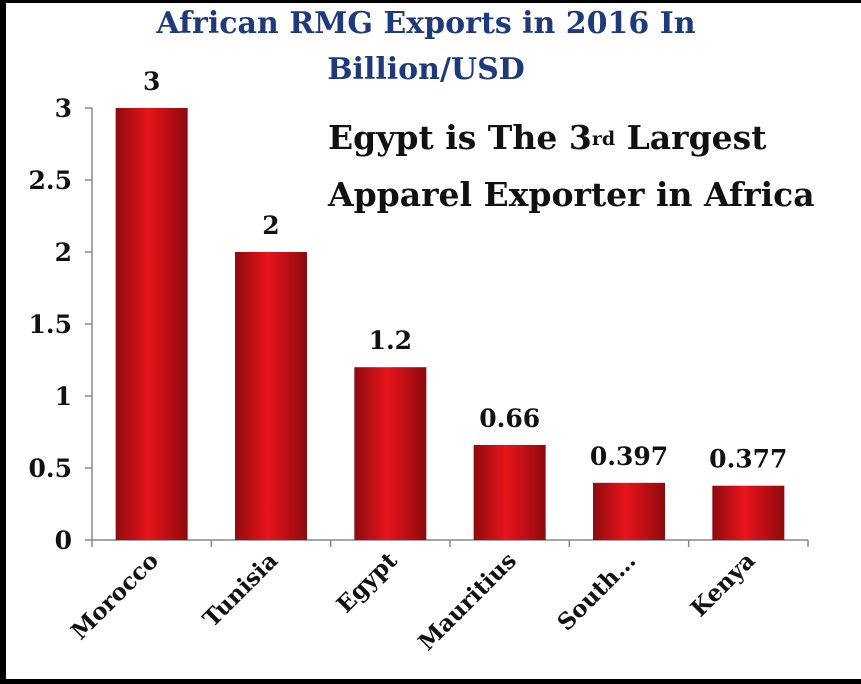  What do you see at coordinates (366, 582) in the screenshot?
I see `category-label: Egypt` at bounding box center [366, 582].